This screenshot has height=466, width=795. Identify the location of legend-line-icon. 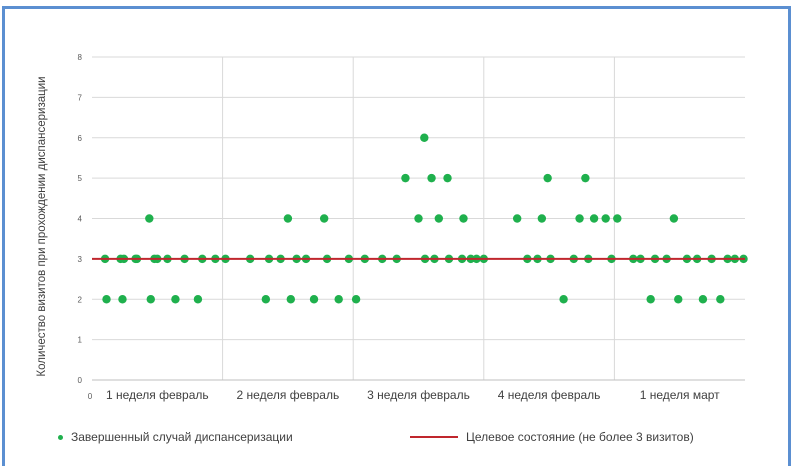
(434, 437).